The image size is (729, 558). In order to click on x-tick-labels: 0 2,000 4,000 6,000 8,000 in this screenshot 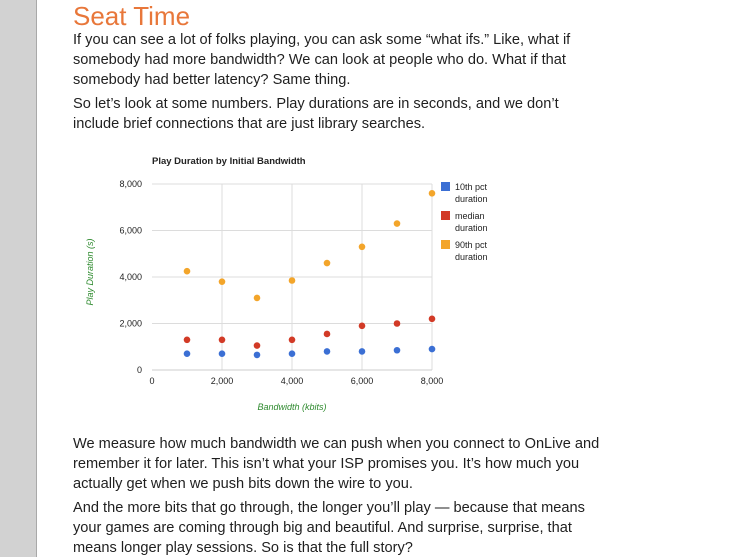, I will do `click(296, 381)`.